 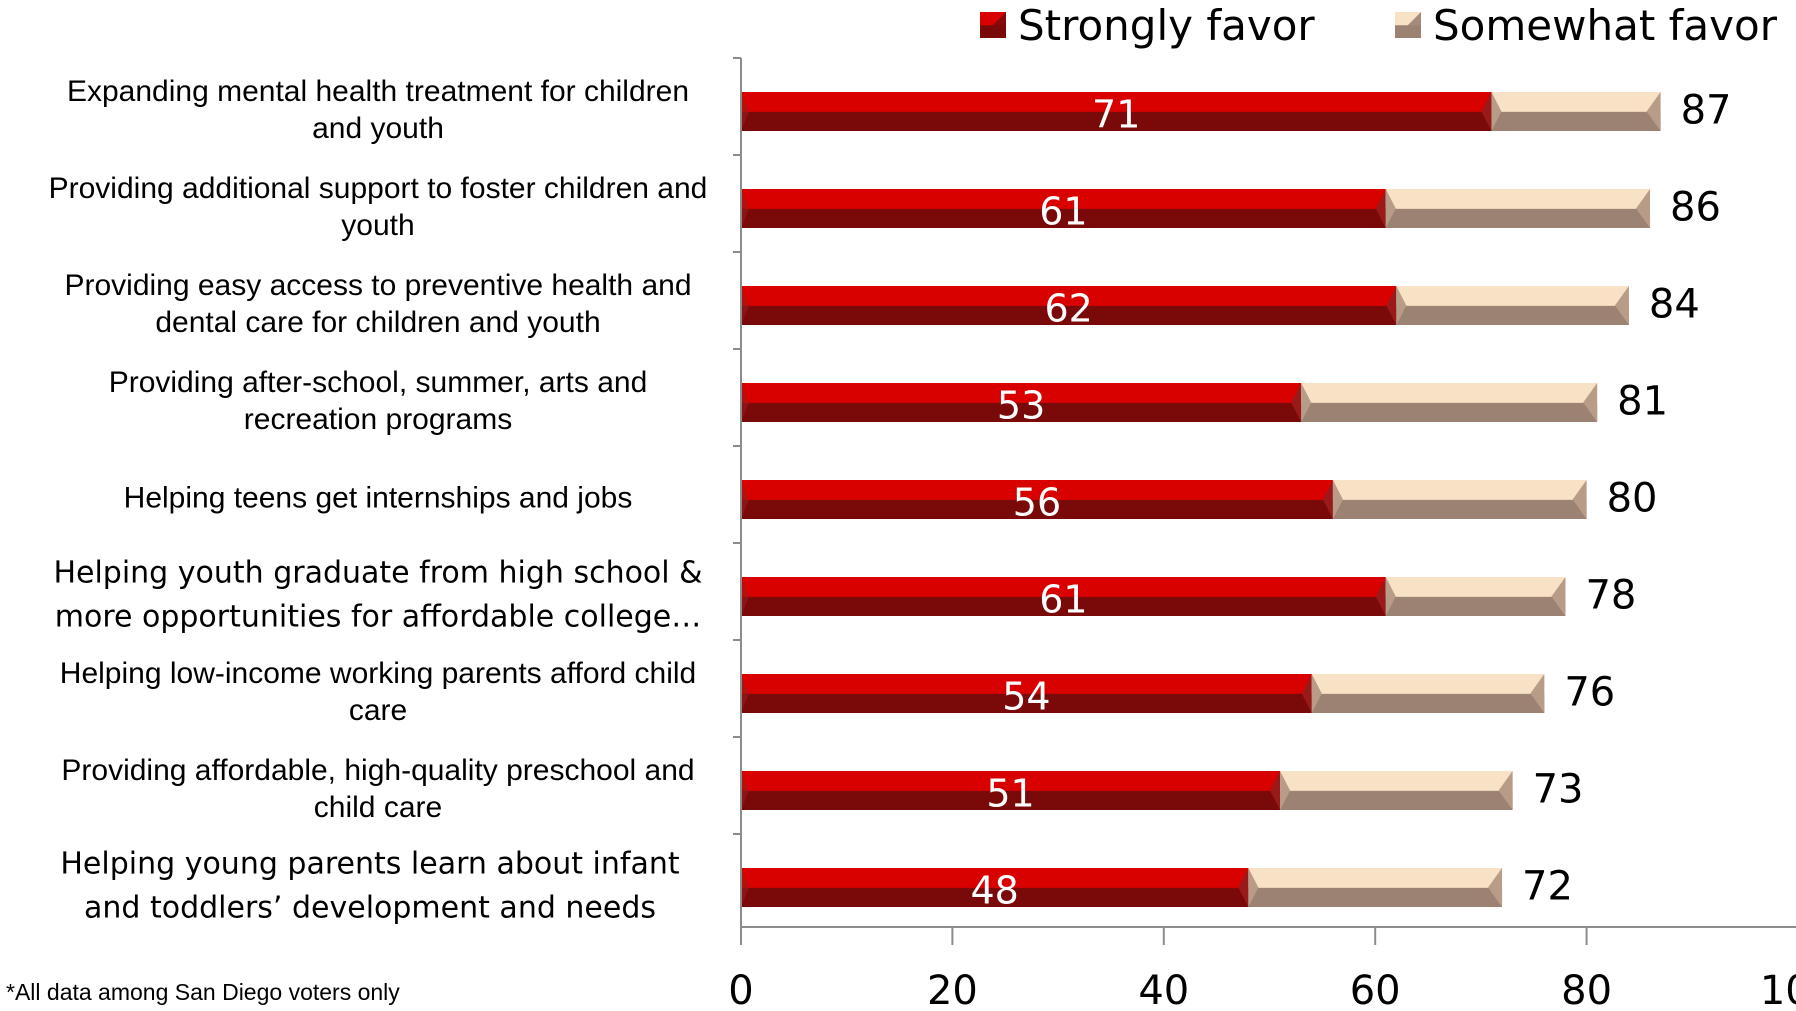 What do you see at coordinates (1116, 115) in the screenshot?
I see `data-label-strongly-favor: 71` at bounding box center [1116, 115].